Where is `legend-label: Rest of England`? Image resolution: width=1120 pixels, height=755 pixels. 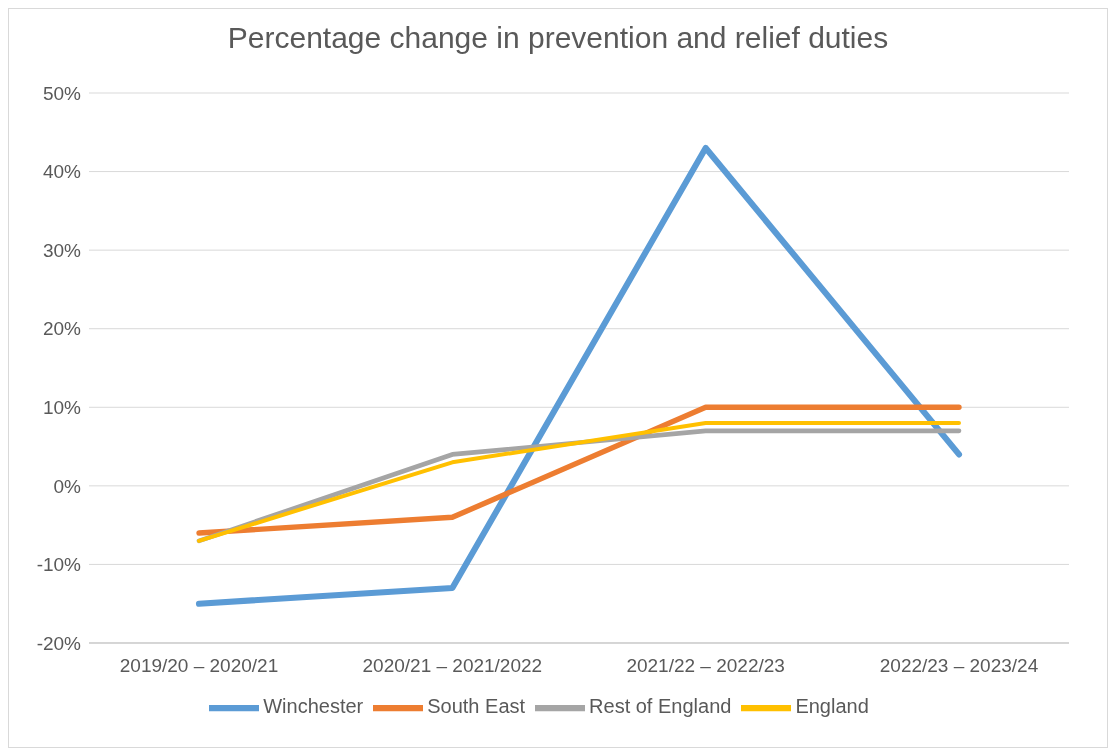 legend-label: Rest of England is located at coordinates (660, 706).